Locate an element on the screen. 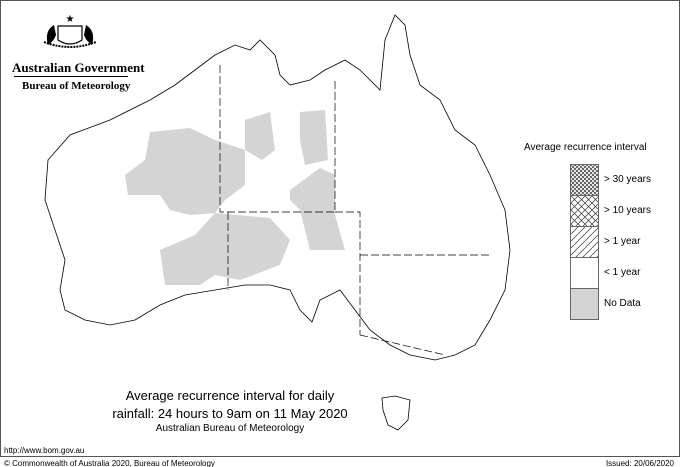 The image size is (680, 467). agency-name: Bureau of Meteorology is located at coordinates (76, 86).